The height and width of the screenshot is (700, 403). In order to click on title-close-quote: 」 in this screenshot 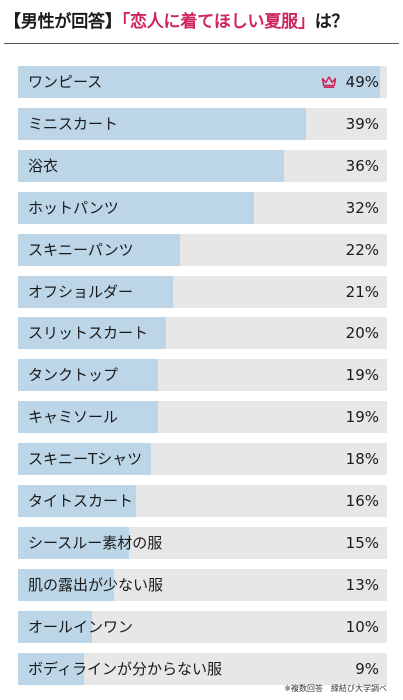, I will do `click(306, 22)`.